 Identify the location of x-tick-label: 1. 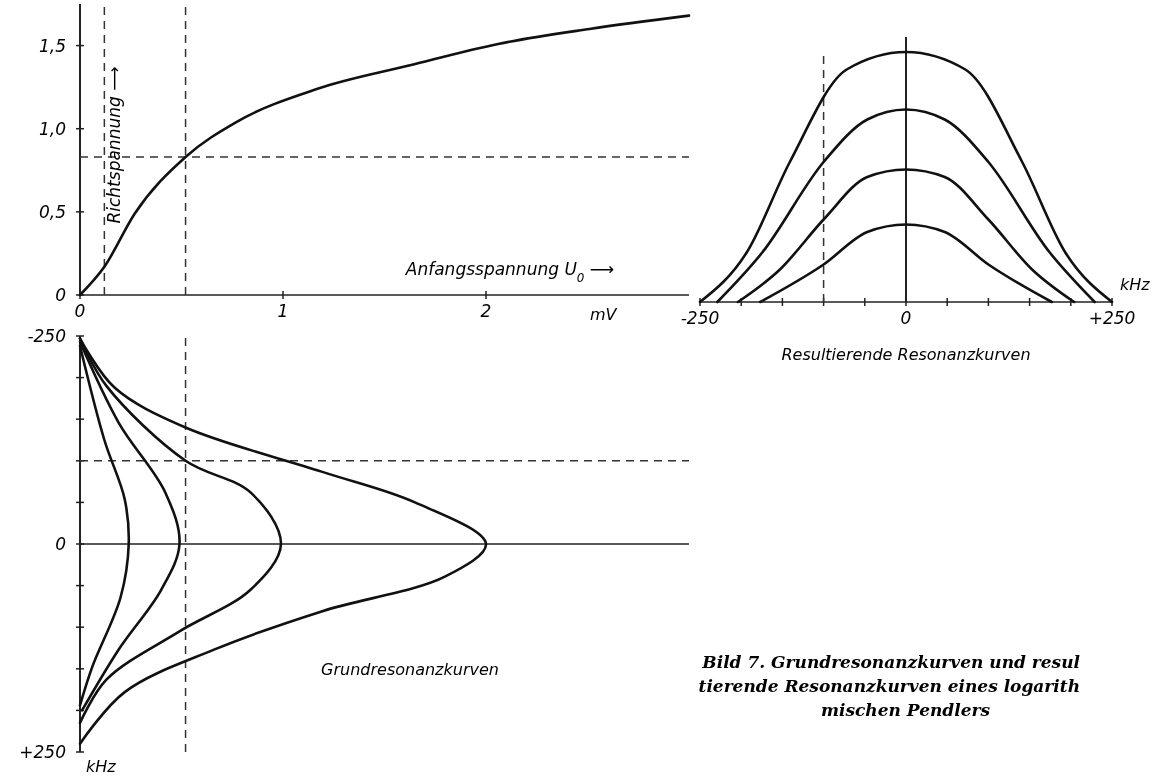
(283, 311).